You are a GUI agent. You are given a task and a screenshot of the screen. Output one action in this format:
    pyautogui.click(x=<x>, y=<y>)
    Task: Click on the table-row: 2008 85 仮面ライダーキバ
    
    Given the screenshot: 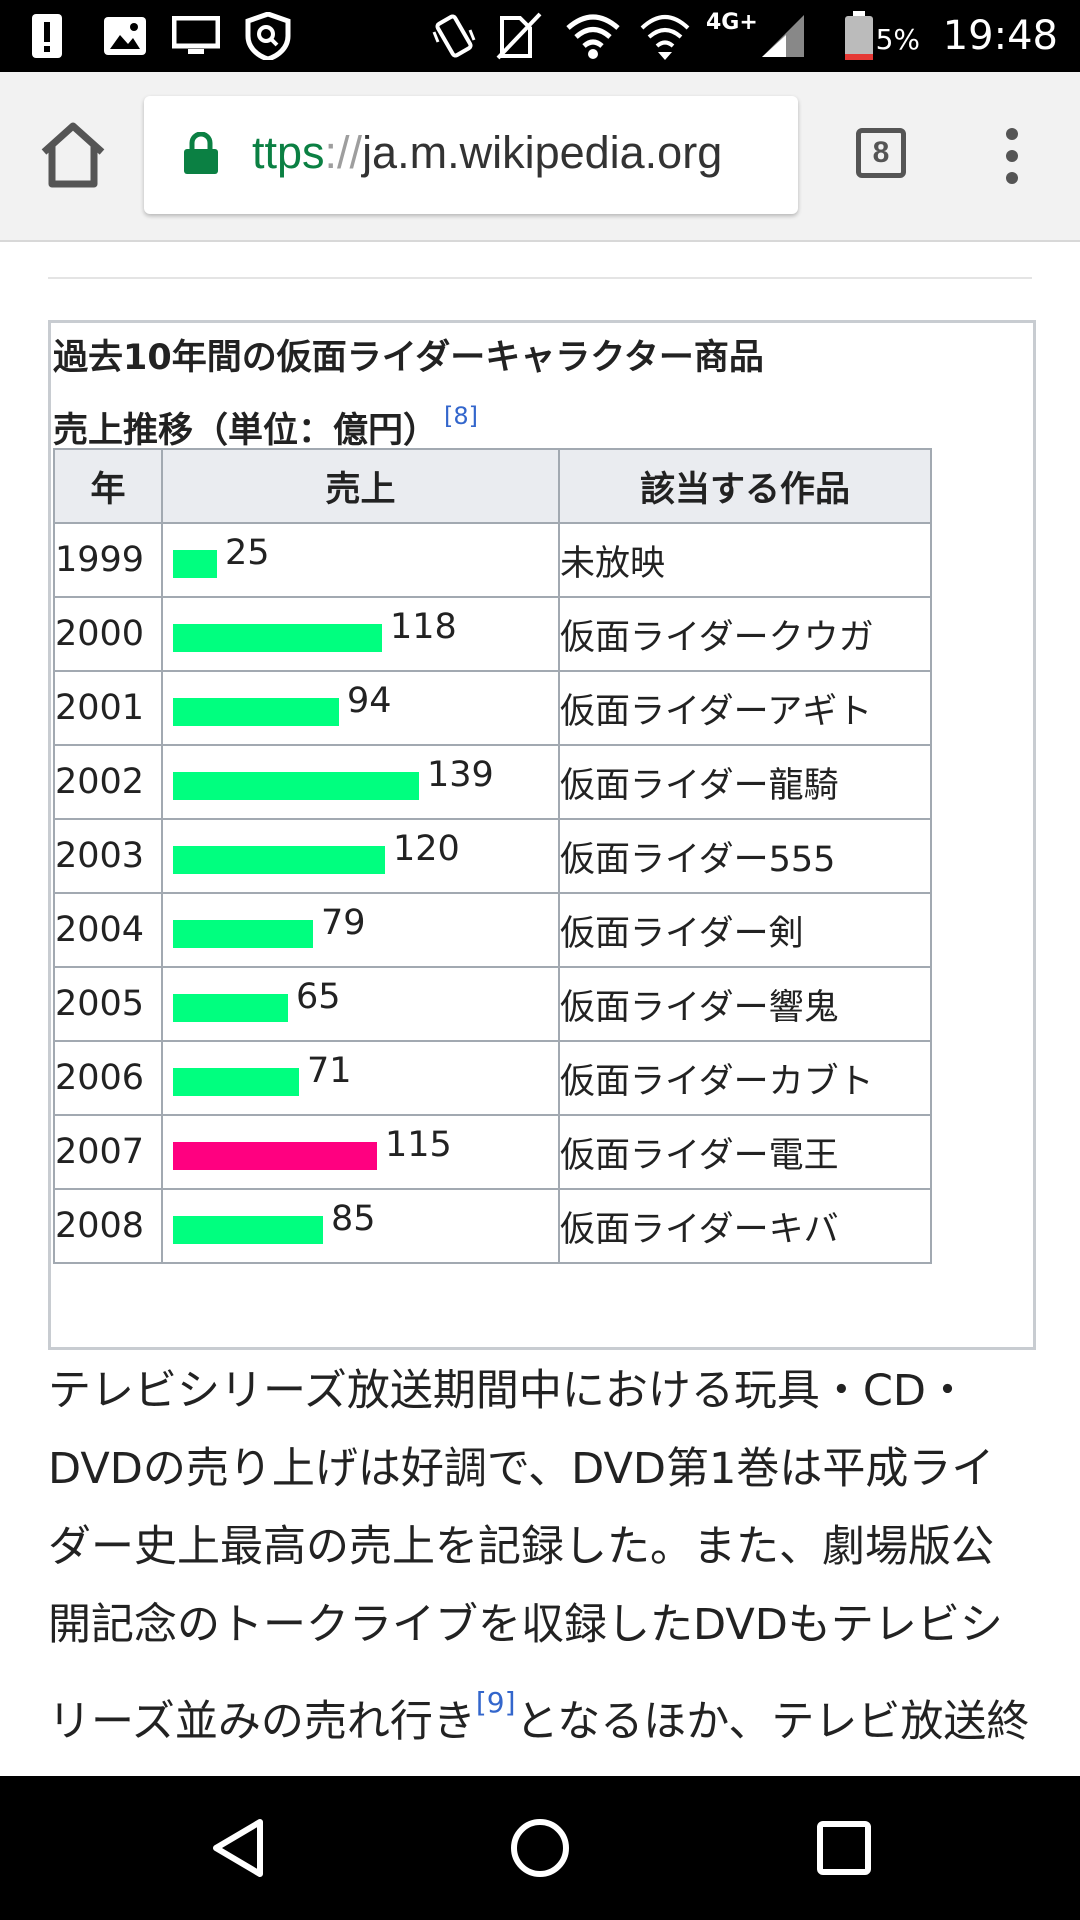 What is the action you would take?
    pyautogui.click(x=492, y=1226)
    